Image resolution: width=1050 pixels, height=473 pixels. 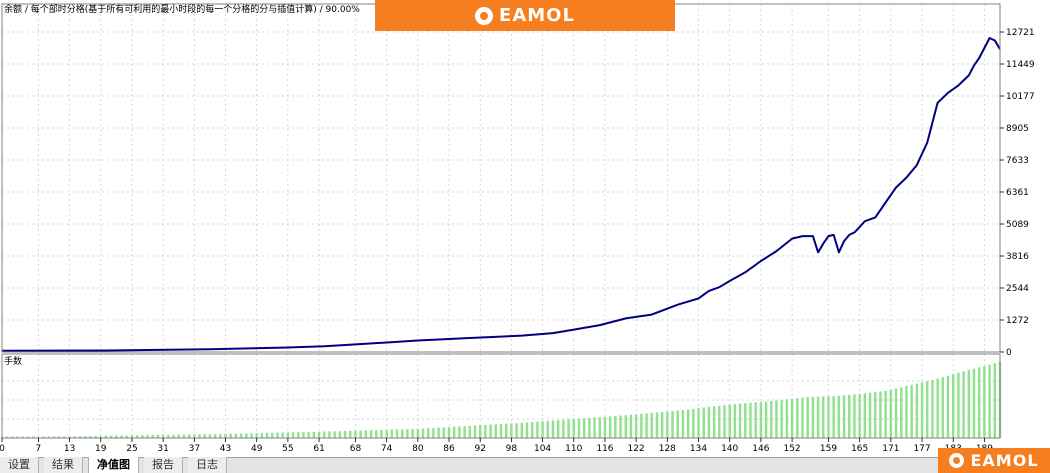 I want to click on eamol-logo-icon, so click(x=957, y=460).